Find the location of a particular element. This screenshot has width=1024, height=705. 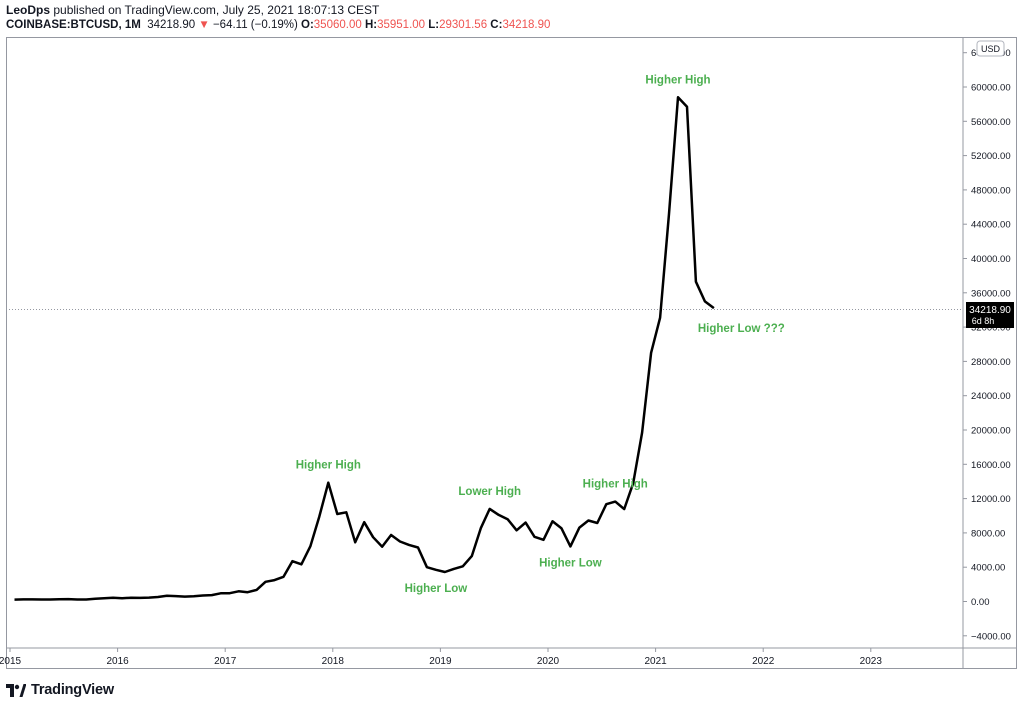

bar-countdown-label: 6d 8h is located at coordinates (983, 321).